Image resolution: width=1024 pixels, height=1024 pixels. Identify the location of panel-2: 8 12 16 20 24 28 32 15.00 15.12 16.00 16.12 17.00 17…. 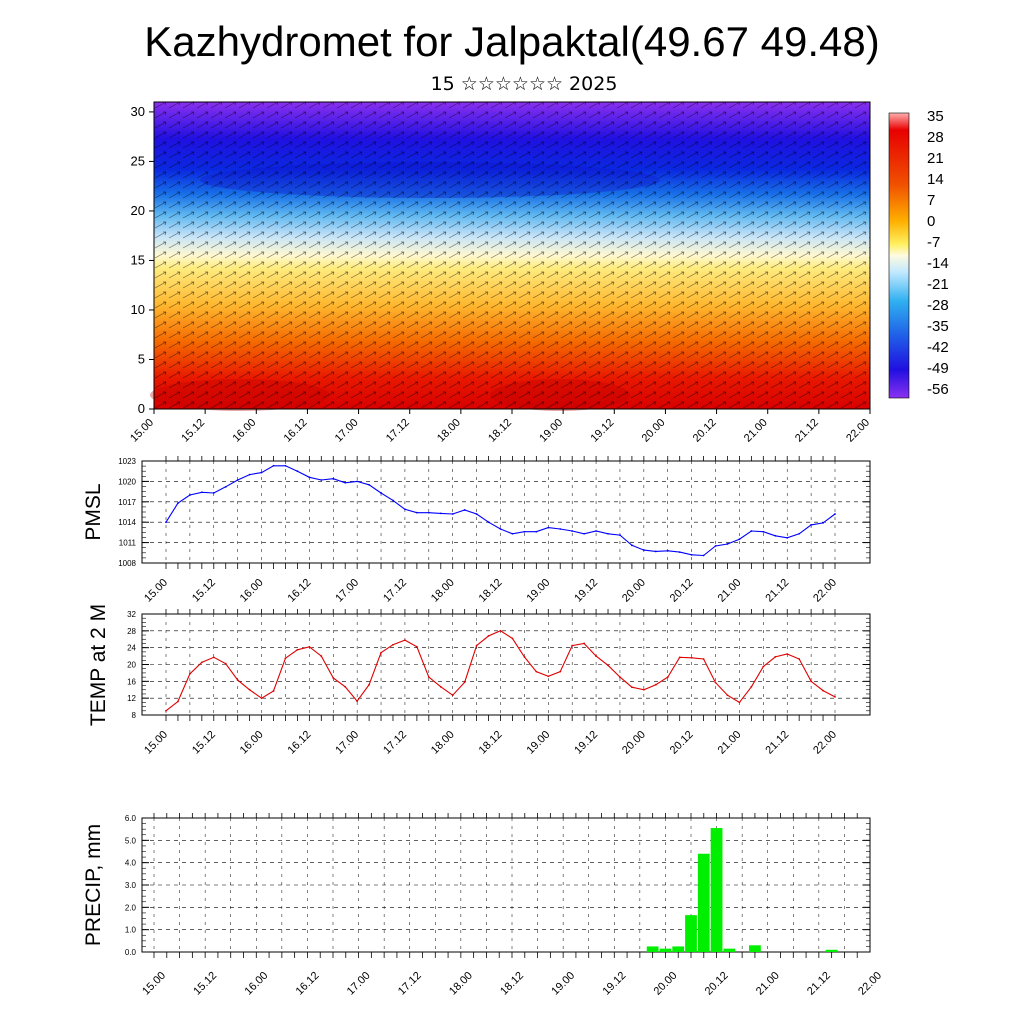
(498, 683).